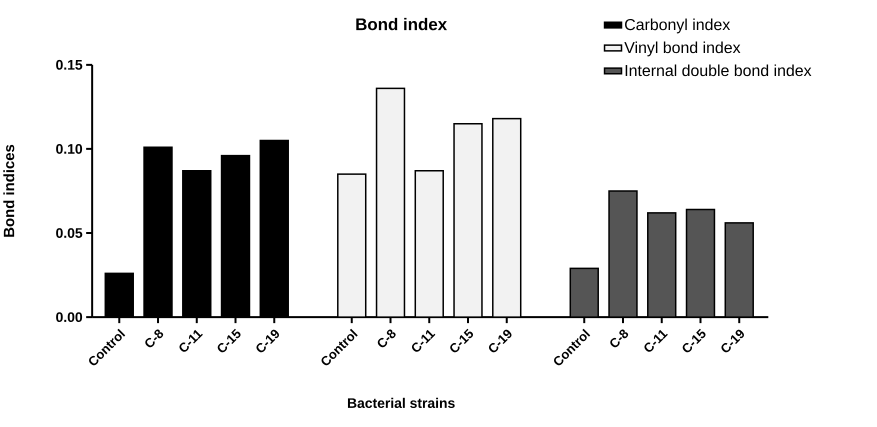 The image size is (877, 427). What do you see at coordinates (719, 70) in the screenshot?
I see `legend-label: Internal double bond index` at bounding box center [719, 70].